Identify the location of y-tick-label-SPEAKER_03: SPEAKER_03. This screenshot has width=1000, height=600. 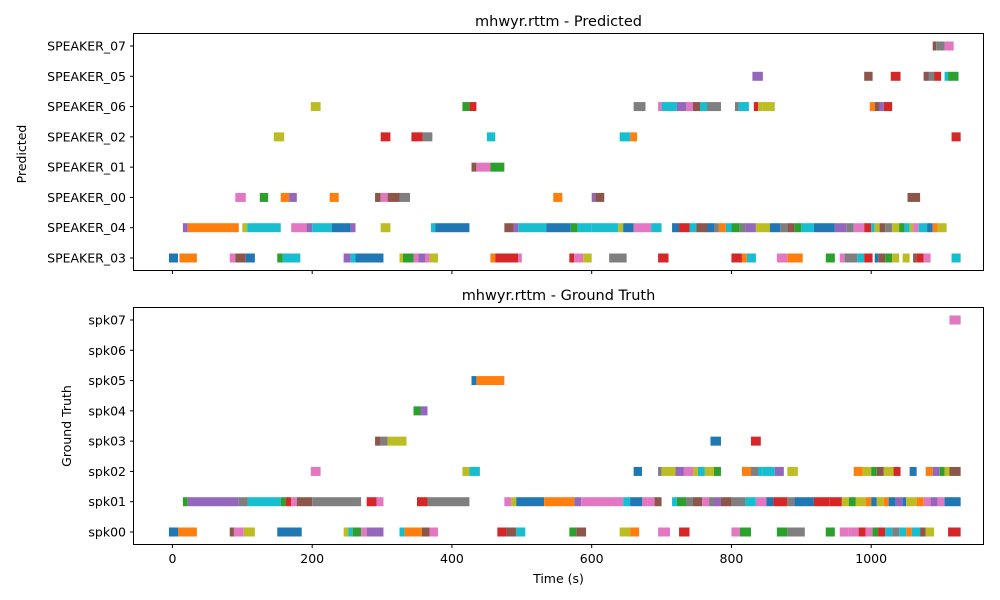
(86, 258).